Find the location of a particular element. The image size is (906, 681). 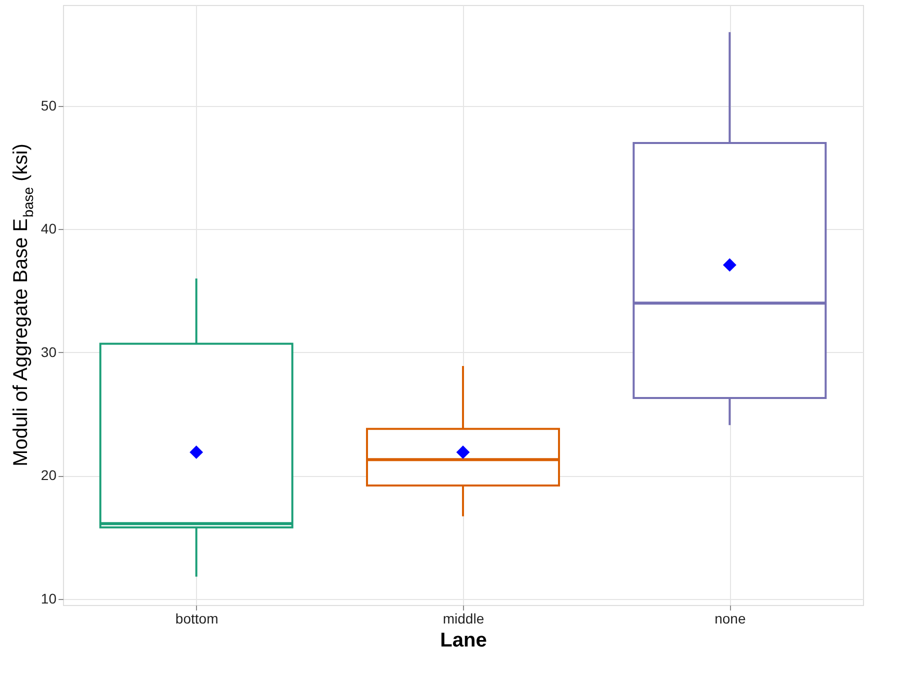

y-tick-label: 20 is located at coordinates (48, 475).